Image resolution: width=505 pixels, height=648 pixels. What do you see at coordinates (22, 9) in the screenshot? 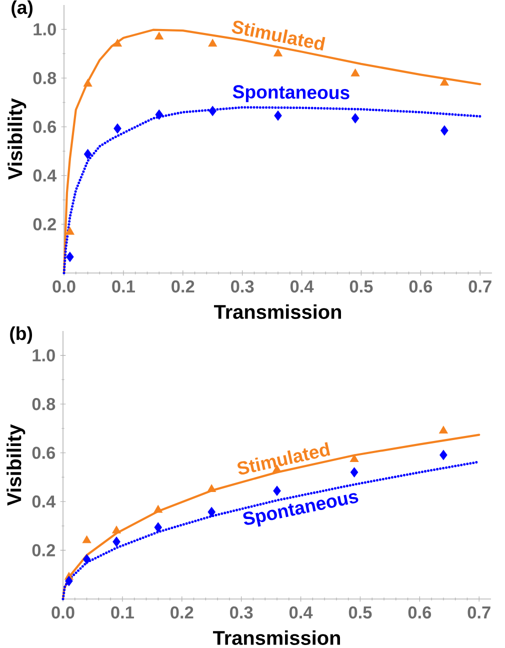
I see `chart-title: (a)` at bounding box center [22, 9].